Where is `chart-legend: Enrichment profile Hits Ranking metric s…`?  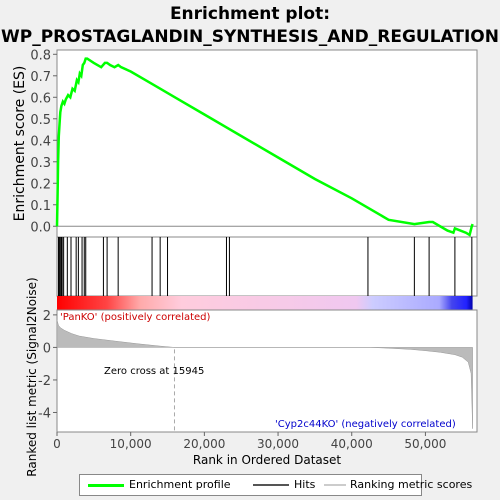
chart-legend: Enrichment profile Hits Ranking metric s… is located at coordinates (275, 485).